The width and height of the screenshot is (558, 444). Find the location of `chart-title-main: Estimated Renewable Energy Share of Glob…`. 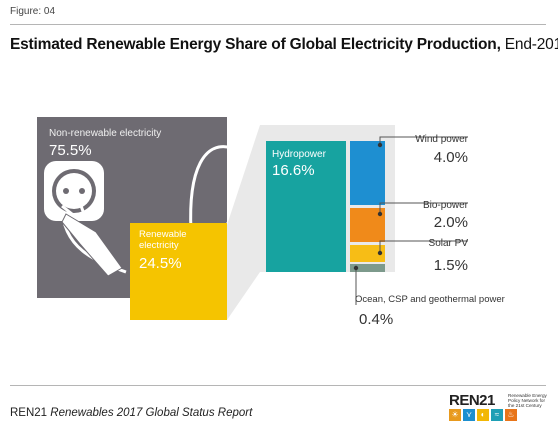

chart-title-main: Estimated Renewable Energy Share of Glob… is located at coordinates (255, 44).